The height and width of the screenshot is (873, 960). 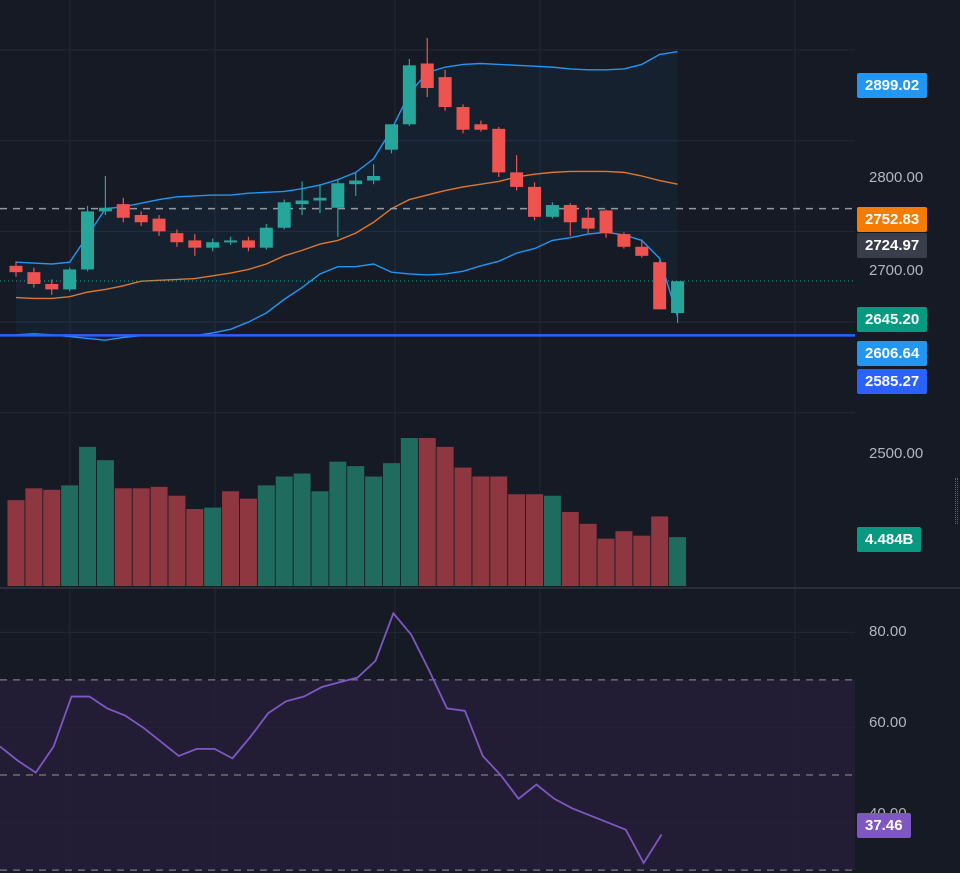 What do you see at coordinates (896, 453) in the screenshot?
I see `price-tick-label: 2500.00` at bounding box center [896, 453].